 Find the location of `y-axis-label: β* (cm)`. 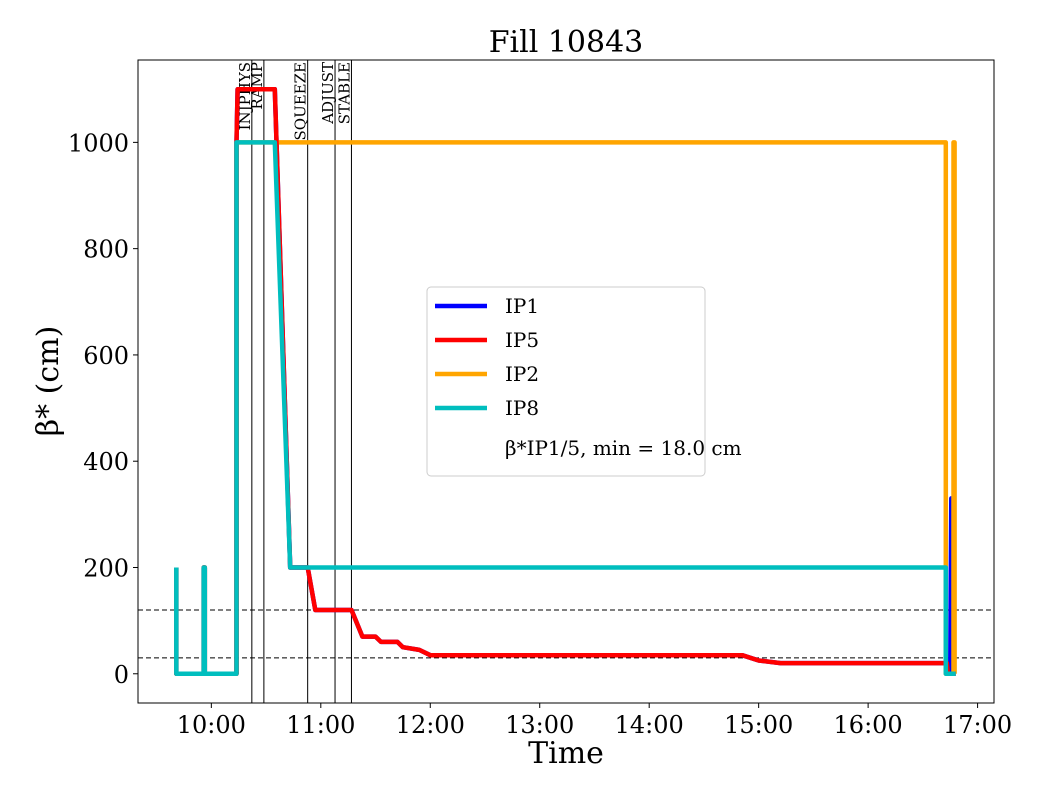

y-axis-label: β* (cm) is located at coordinates (48, 381).